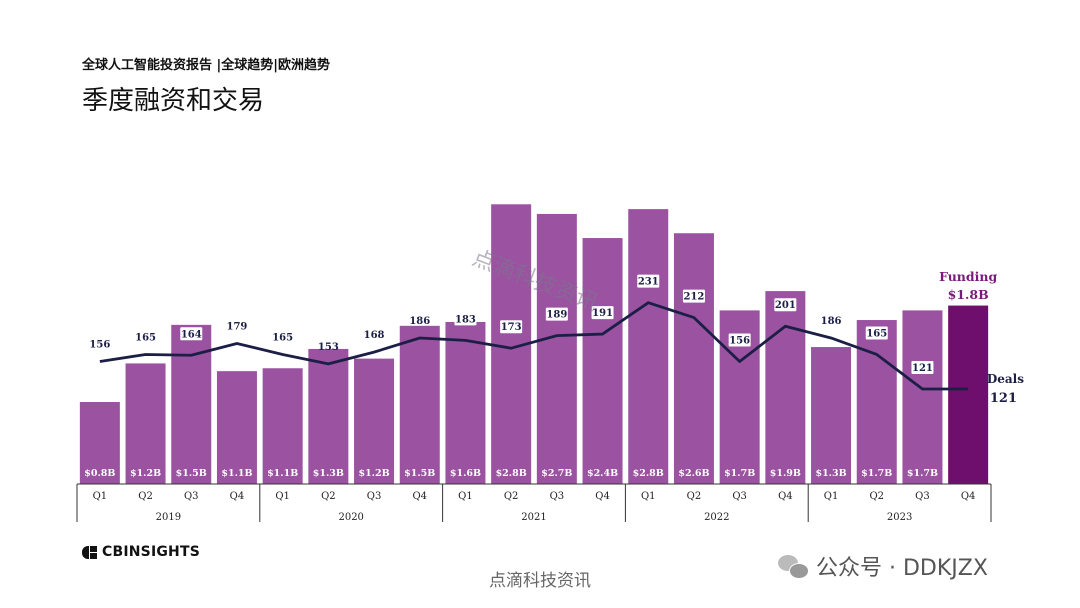  I want to click on deals-data-label: 164, so click(191, 334).